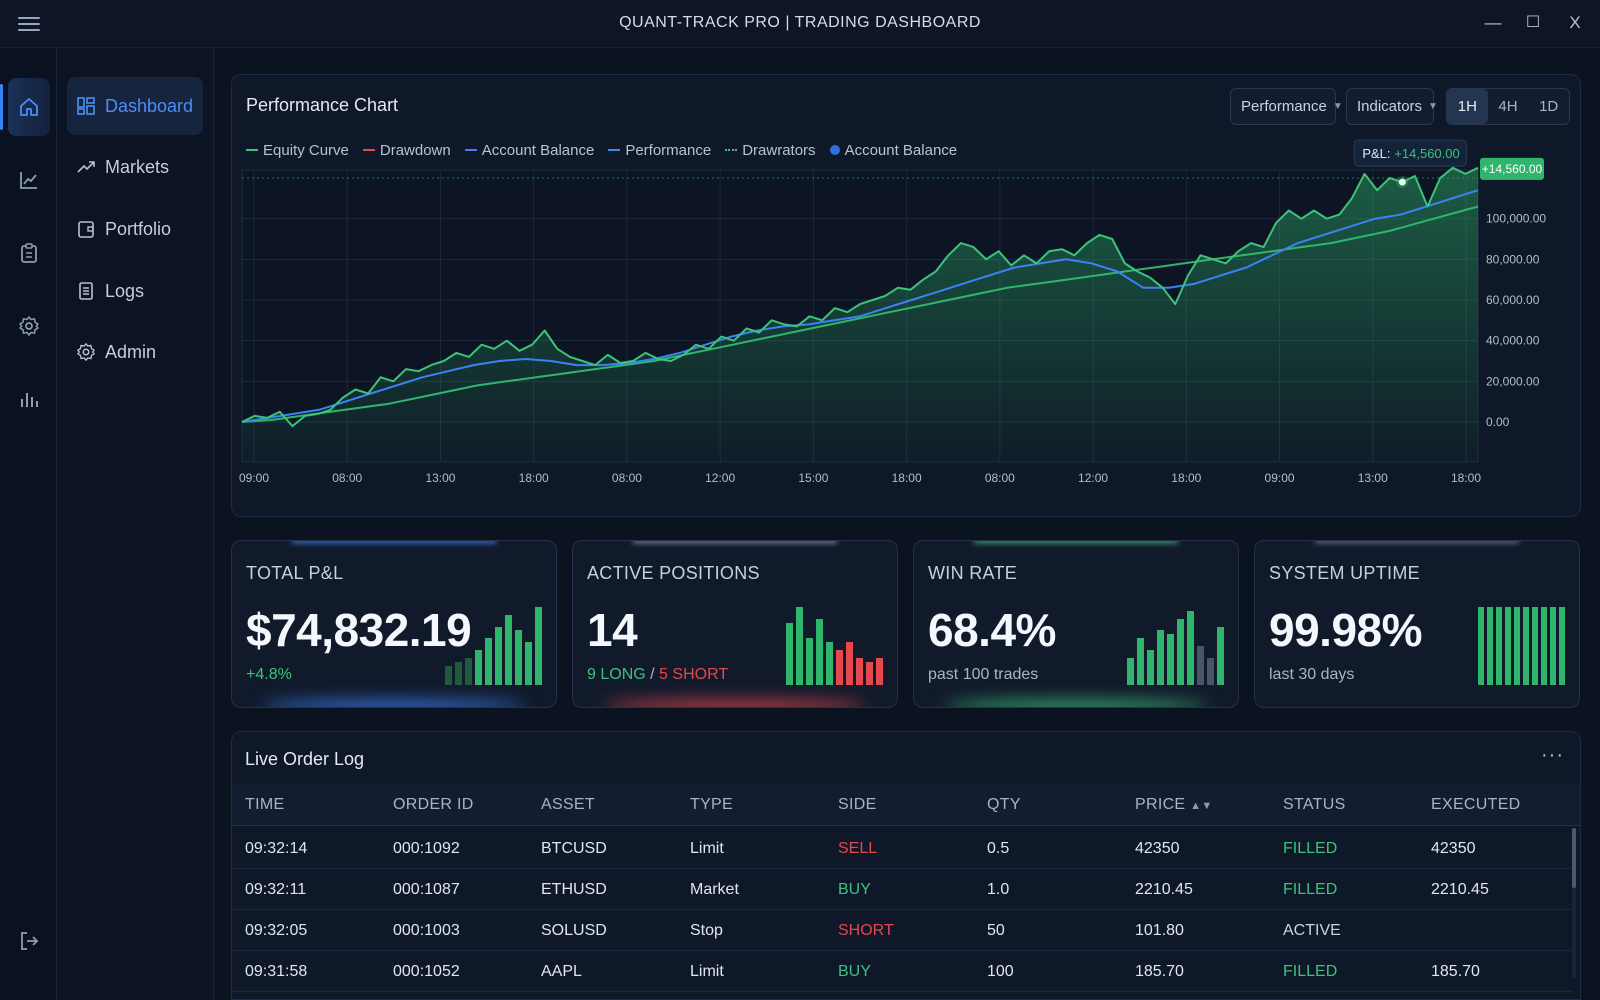  Describe the element at coordinates (1575, 22) in the screenshot. I see `close-button: X` at that location.